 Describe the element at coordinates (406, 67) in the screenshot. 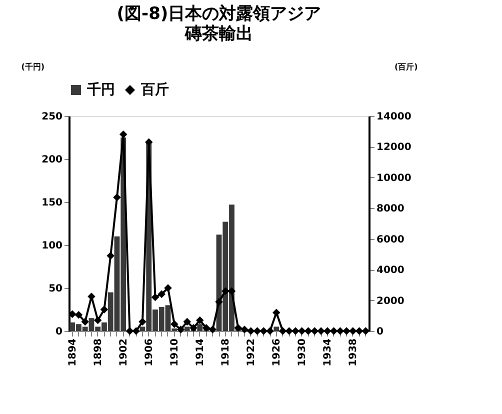

I see `y2-axis-title: (百斤)` at that location.